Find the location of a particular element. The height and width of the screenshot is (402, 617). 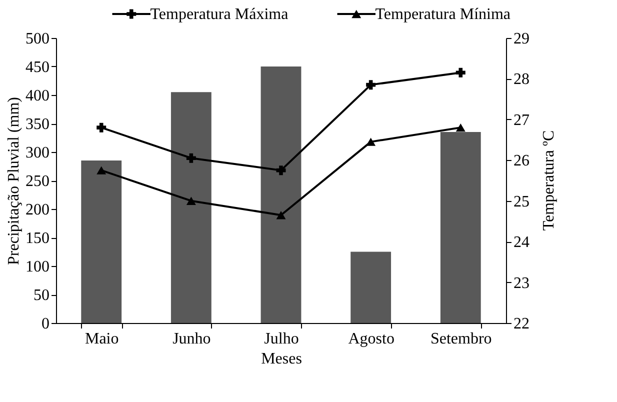

y-tick-label: 0 is located at coordinates (46, 324).